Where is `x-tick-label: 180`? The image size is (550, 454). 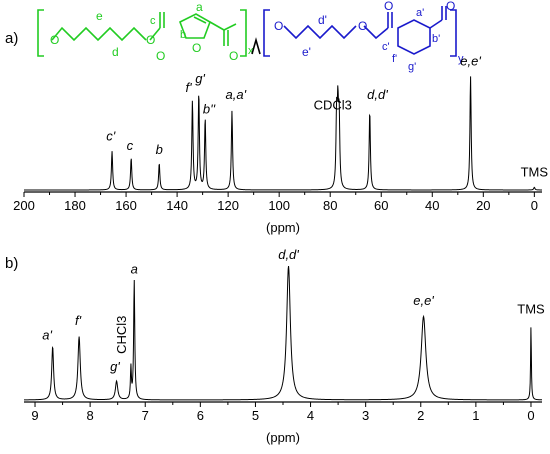 x-tick-label: 180 is located at coordinates (75, 205).